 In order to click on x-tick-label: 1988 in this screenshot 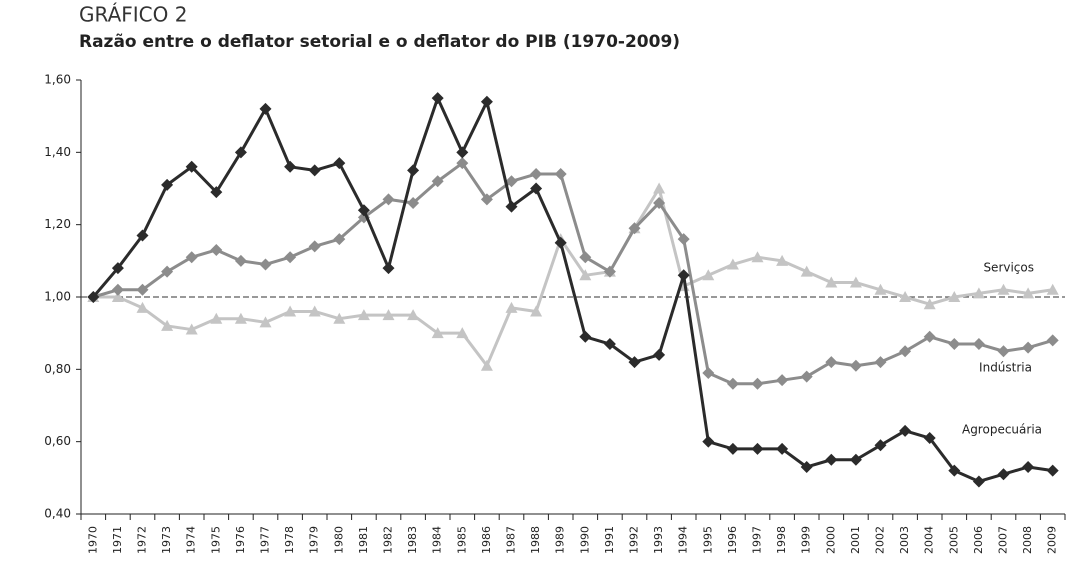, I will do `click(535, 540)`.